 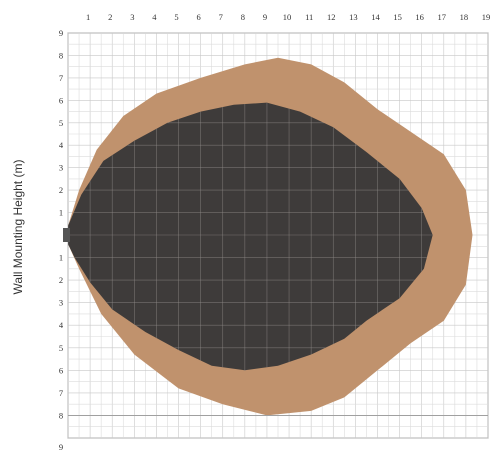 What do you see at coordinates (110, 17) in the screenshot?
I see `x-tick-label: 2` at bounding box center [110, 17].